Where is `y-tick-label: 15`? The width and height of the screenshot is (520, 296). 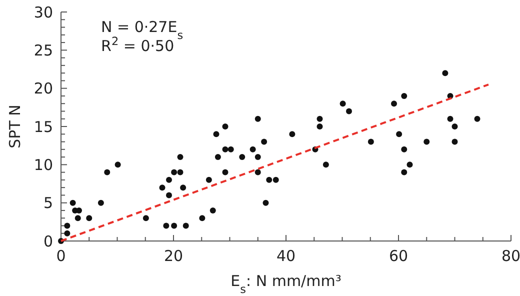 y-tick-label: 15 is located at coordinates (43, 127).